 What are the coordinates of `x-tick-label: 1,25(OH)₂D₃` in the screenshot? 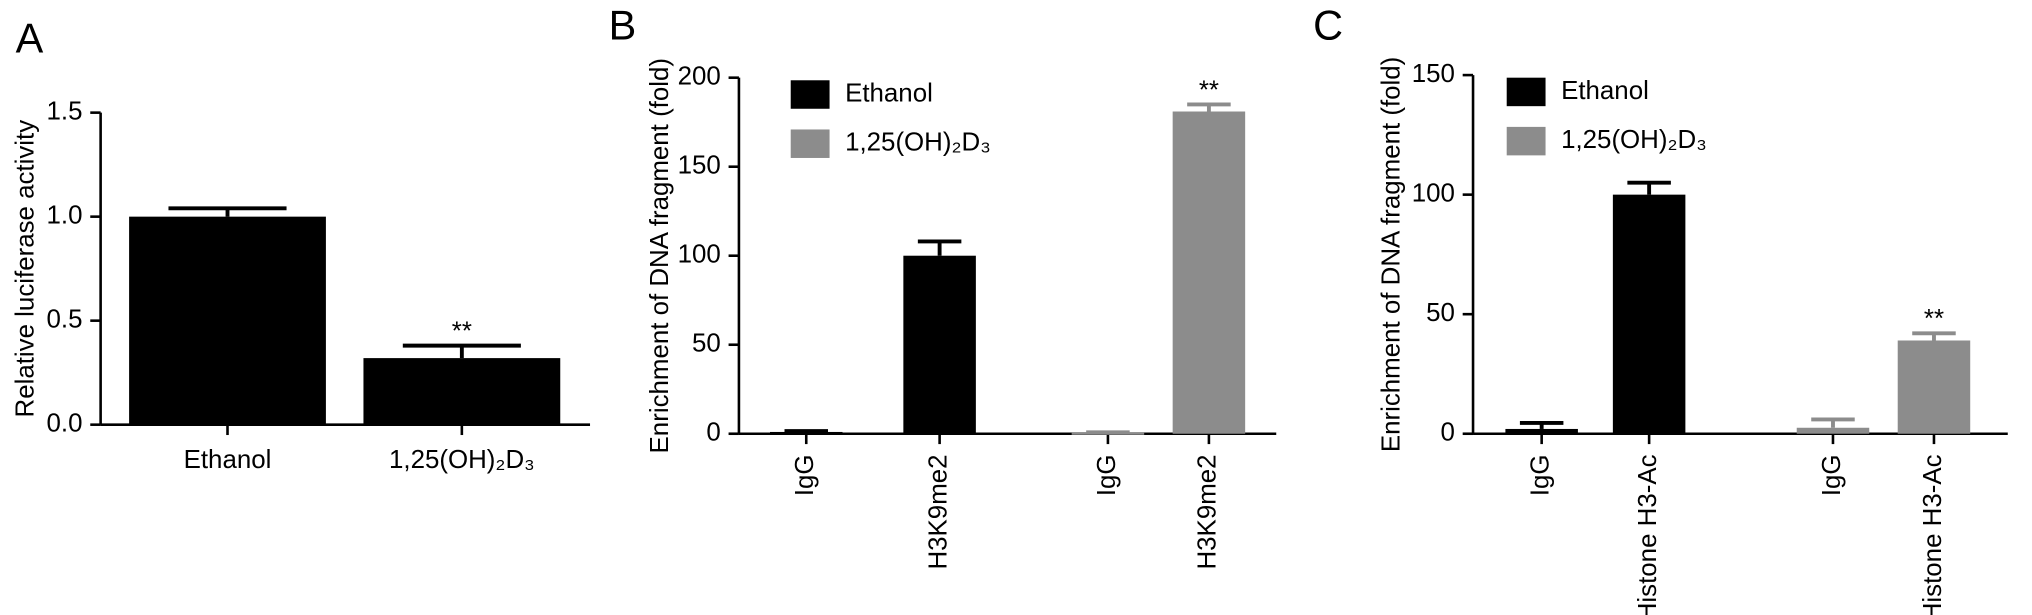 It's located at (462, 460).